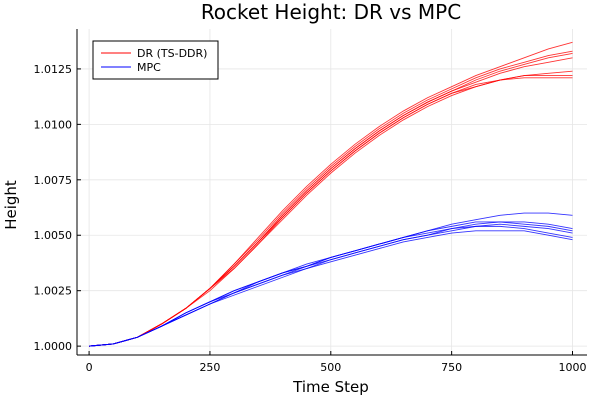 The width and height of the screenshot is (600, 400). What do you see at coordinates (451, 367) in the screenshot?
I see `x-tick-label: 750` at bounding box center [451, 367].